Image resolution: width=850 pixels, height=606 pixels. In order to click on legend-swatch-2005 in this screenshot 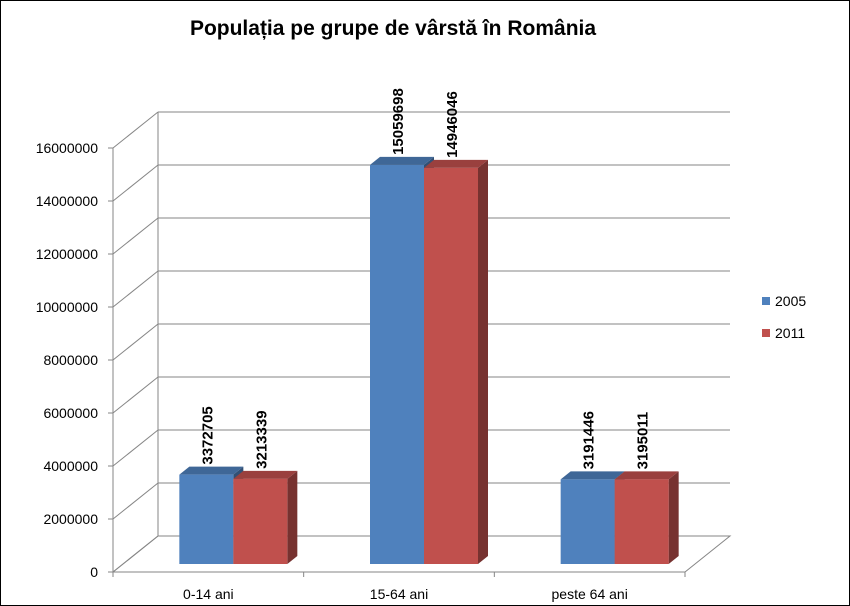, I will do `click(766, 301)`.